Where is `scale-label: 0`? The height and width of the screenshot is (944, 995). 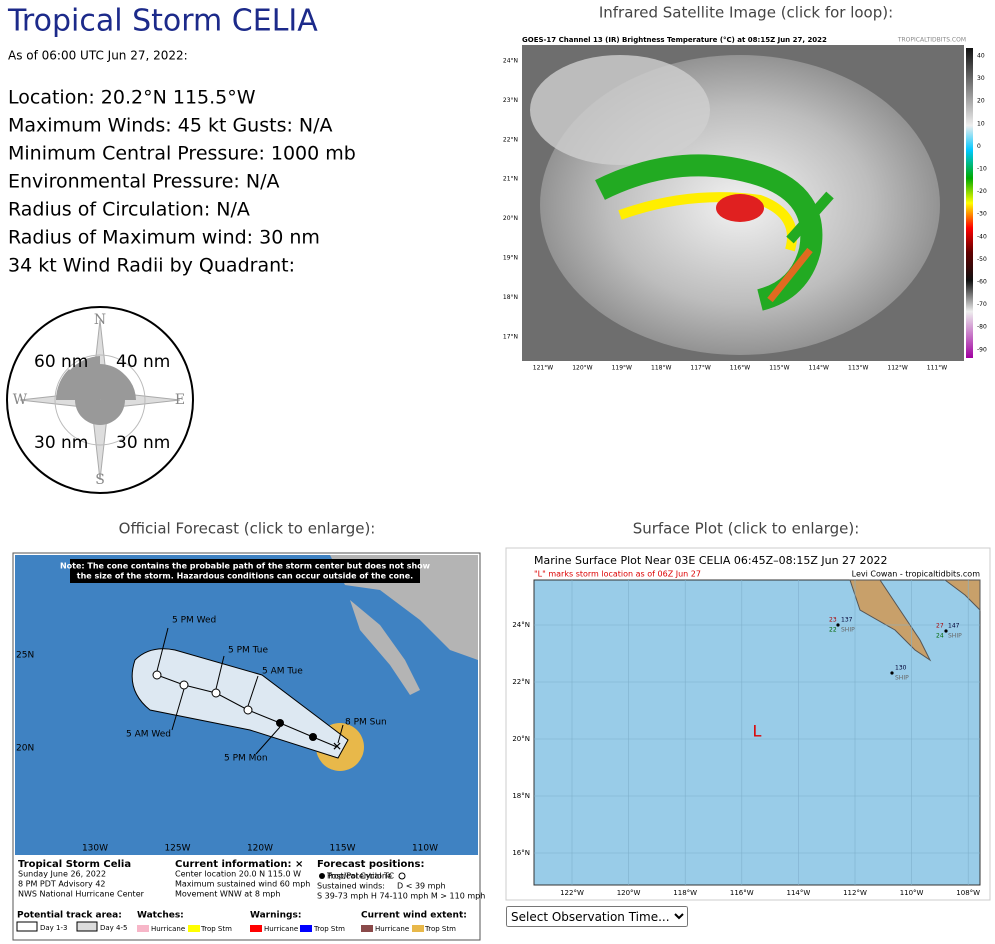 scale-label: 0 is located at coordinates (979, 146).